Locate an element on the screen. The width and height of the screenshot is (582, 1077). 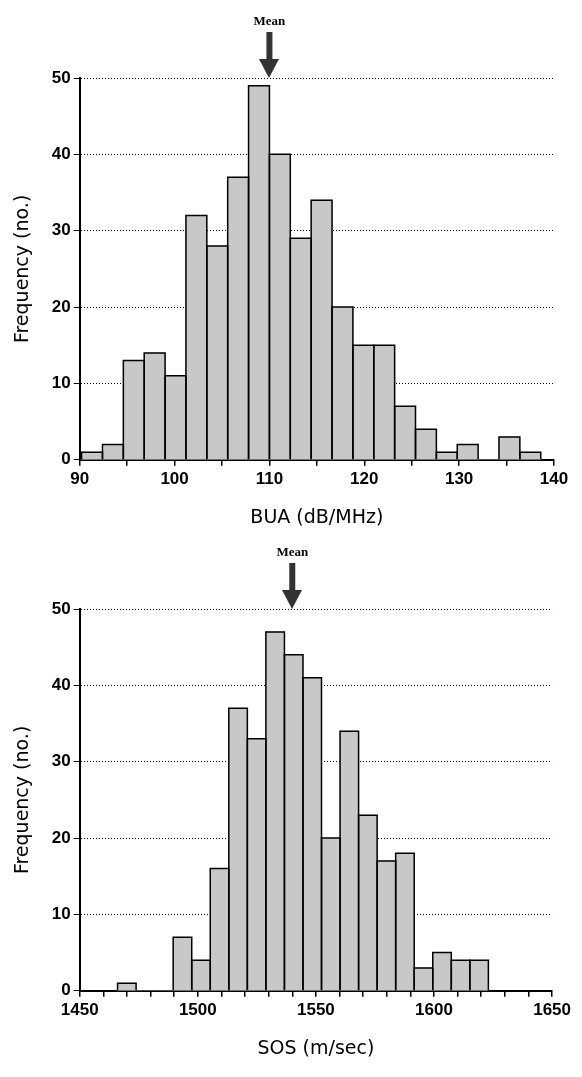
x-tick-label: 1500 is located at coordinates (197, 1009).